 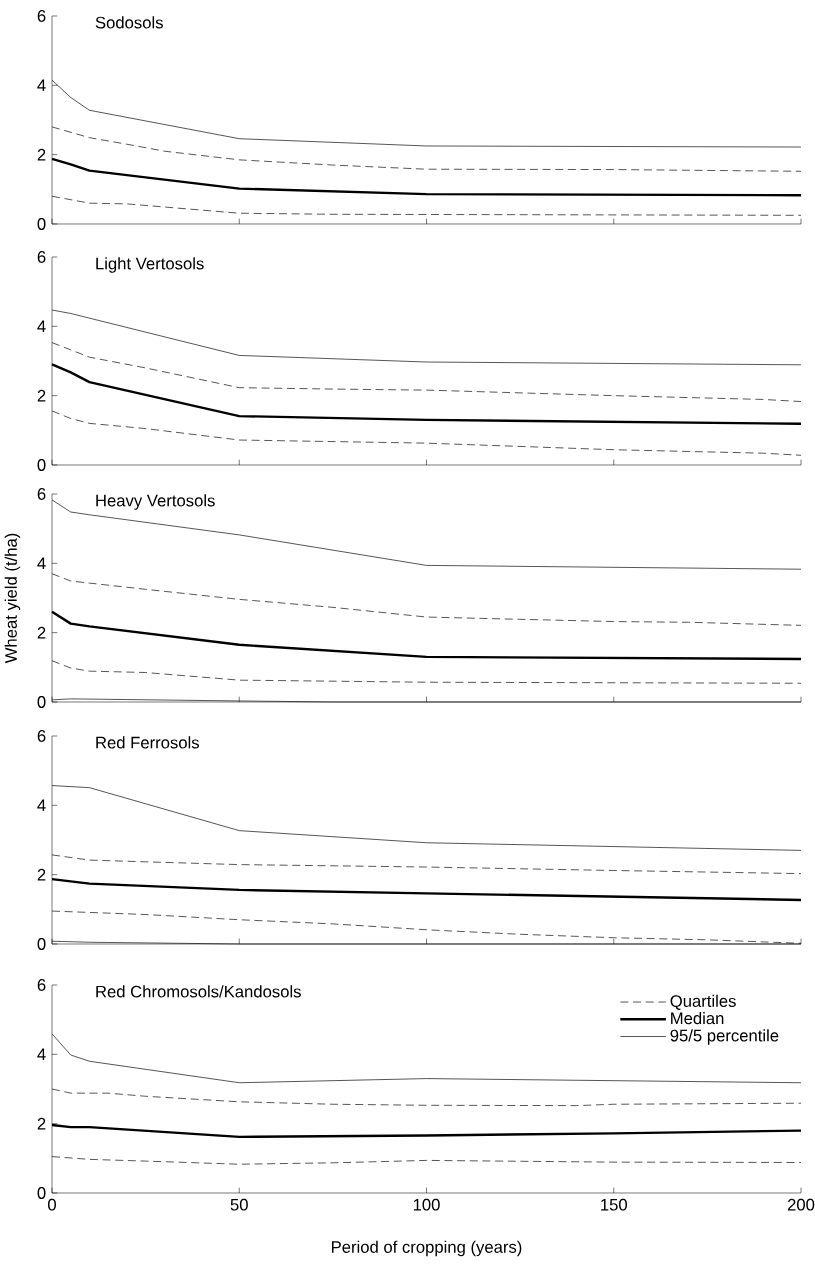 I want to click on x-tick-label: 100, so click(x=426, y=1204).